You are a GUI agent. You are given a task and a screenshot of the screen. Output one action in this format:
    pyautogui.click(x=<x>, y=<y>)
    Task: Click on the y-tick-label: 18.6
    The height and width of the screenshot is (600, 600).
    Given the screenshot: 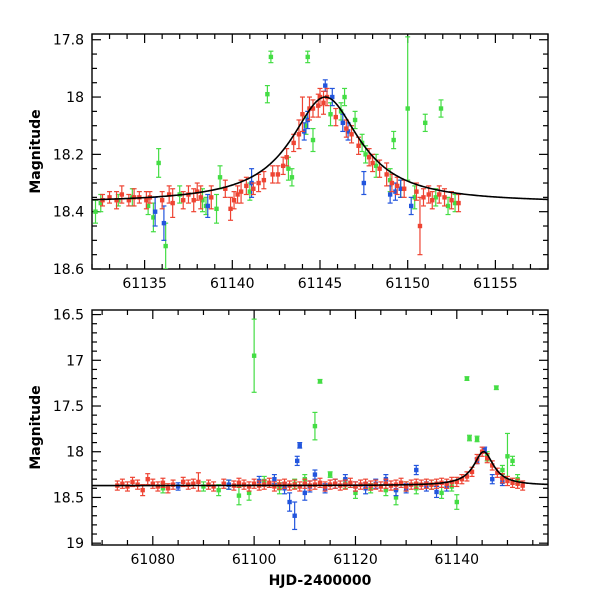 What is the action you would take?
    pyautogui.click(x=68, y=270)
    